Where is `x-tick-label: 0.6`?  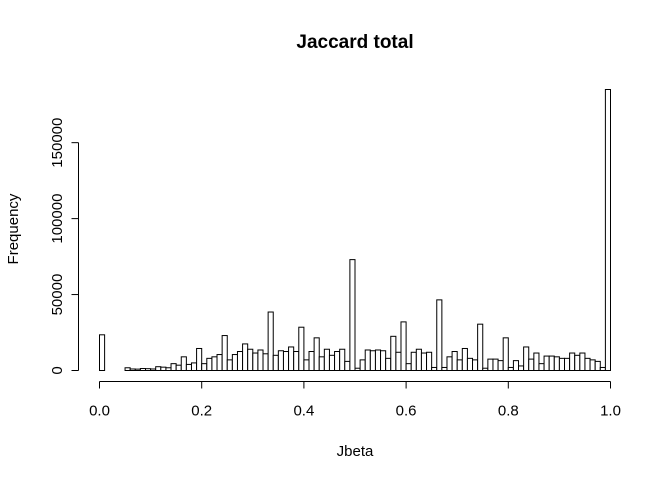 x-tick-label: 0.6 is located at coordinates (406, 411).